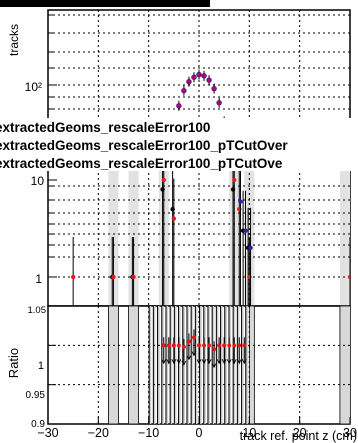 This screenshot has width=358, height=443. I want to click on ratio-x-tick-label: 30, so click(350, 433).